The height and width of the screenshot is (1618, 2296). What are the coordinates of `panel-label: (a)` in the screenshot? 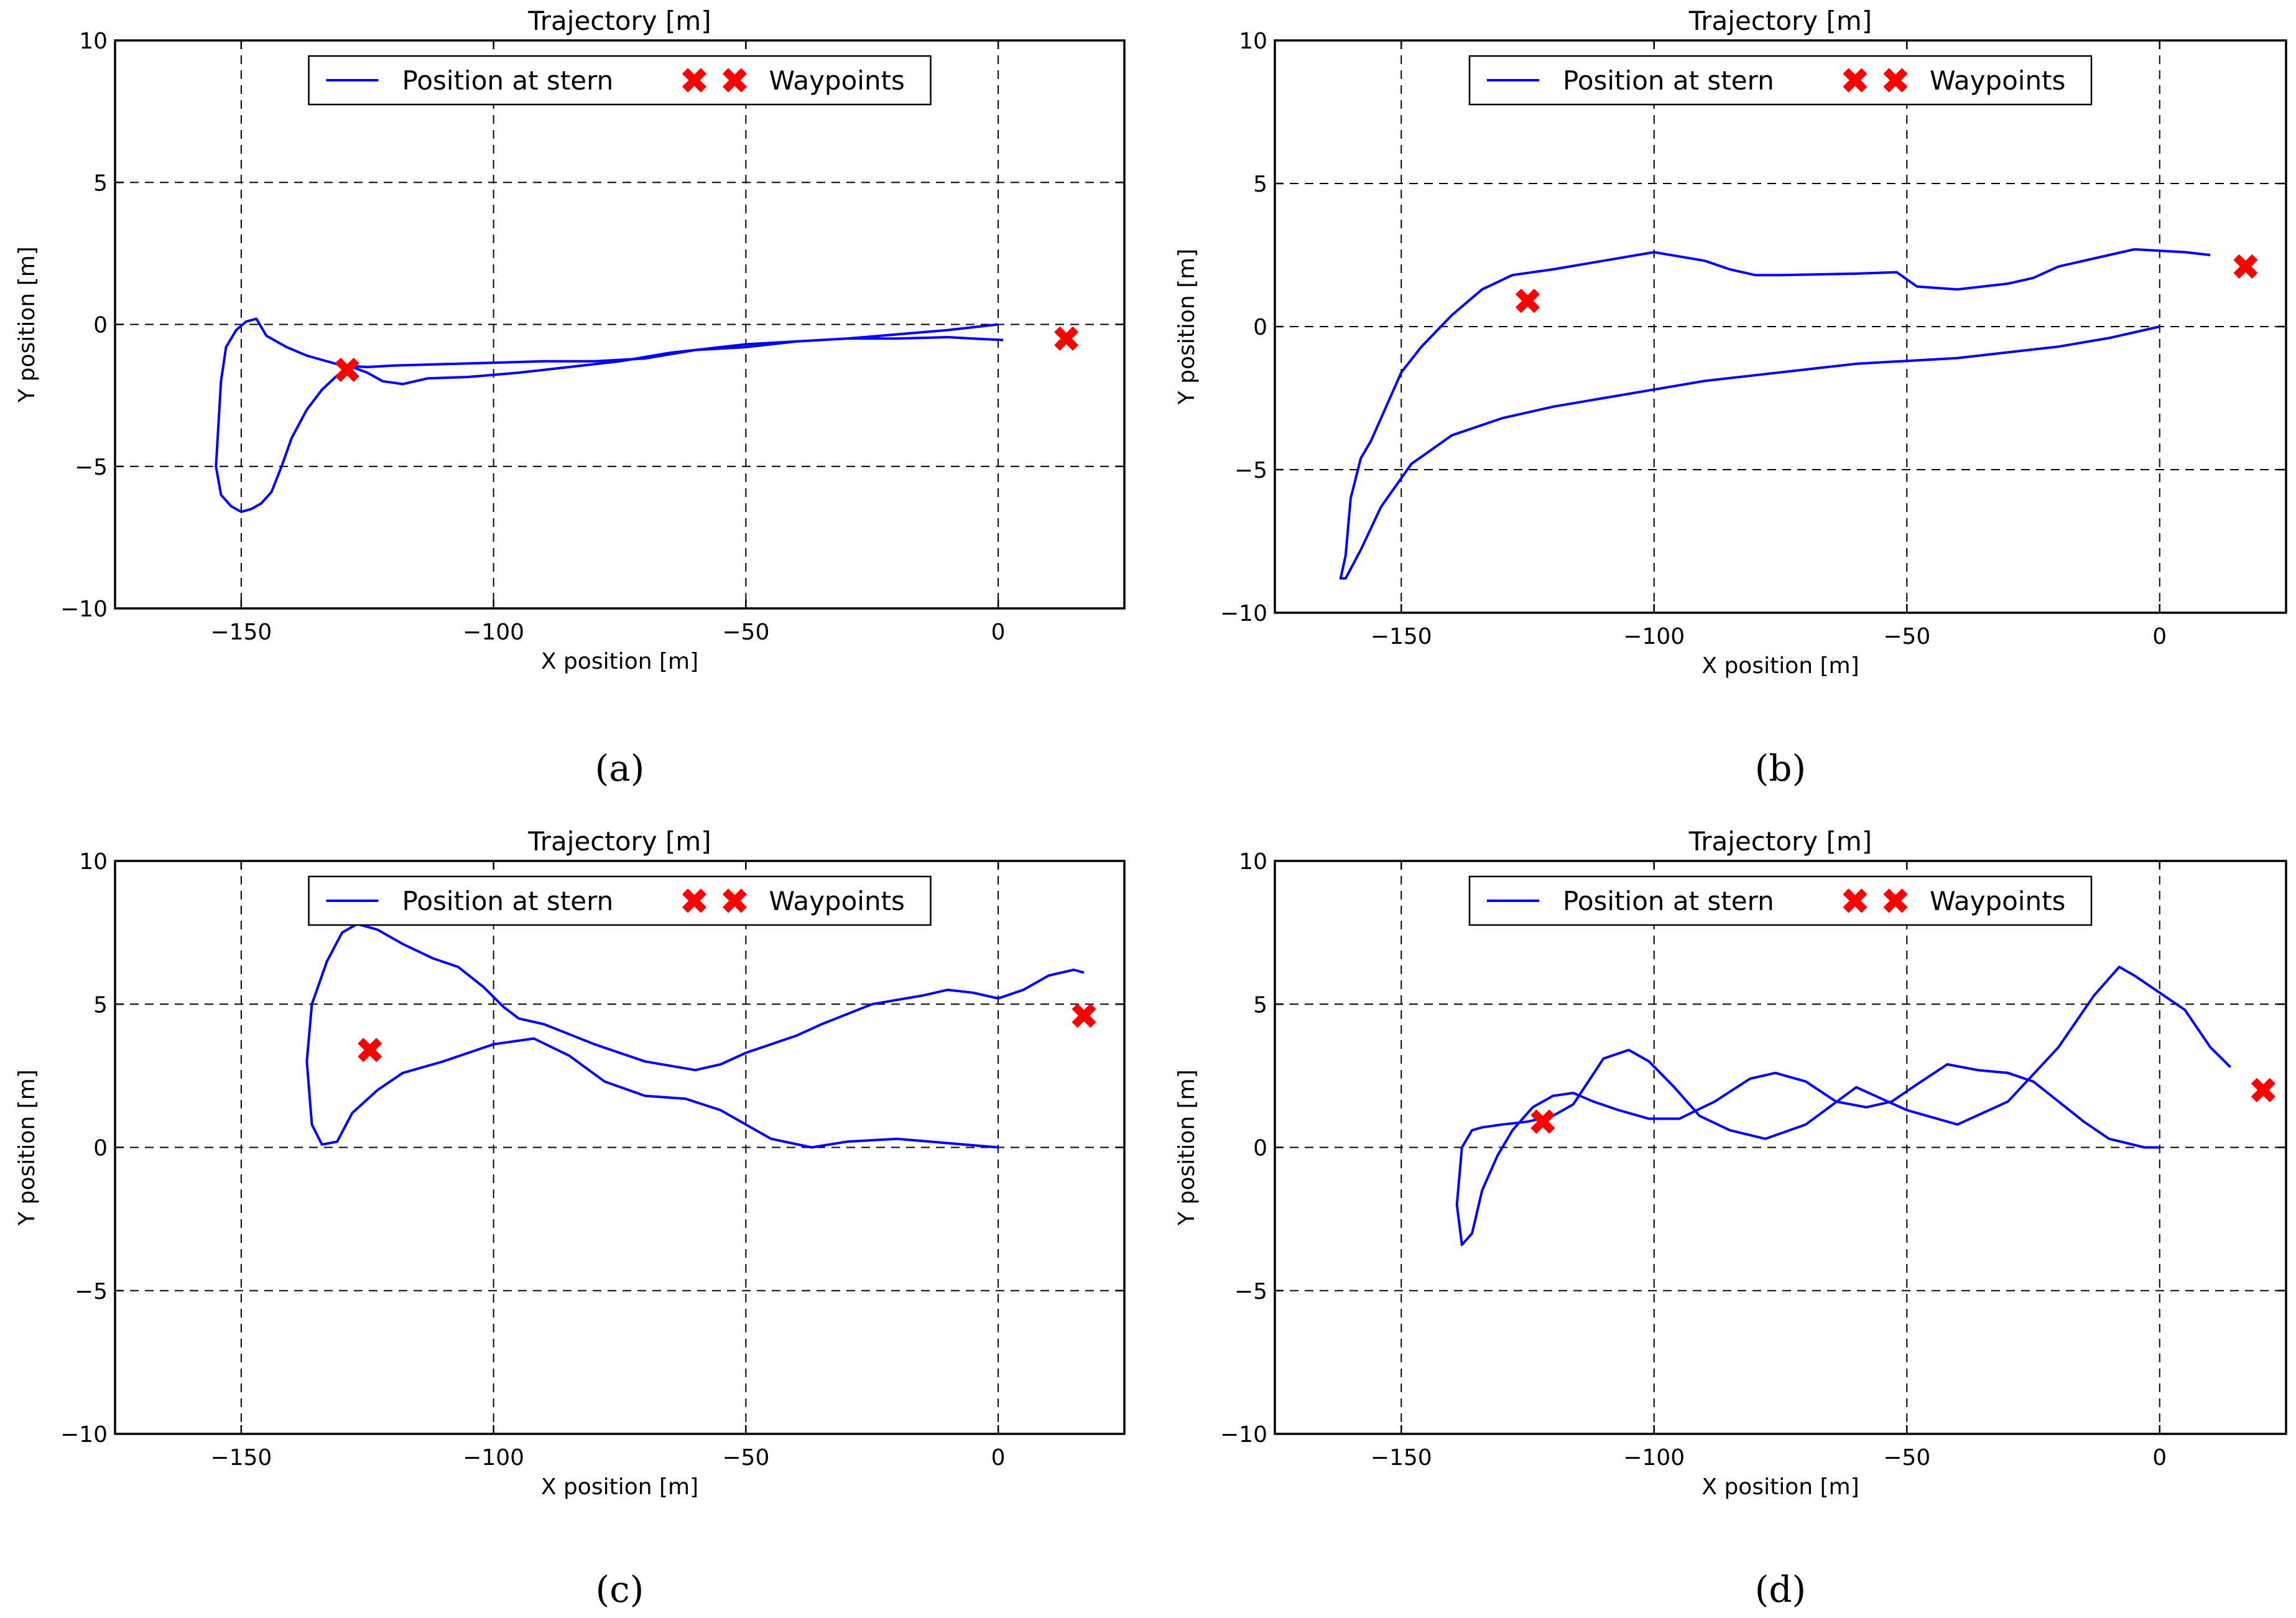 It's located at (620, 768).